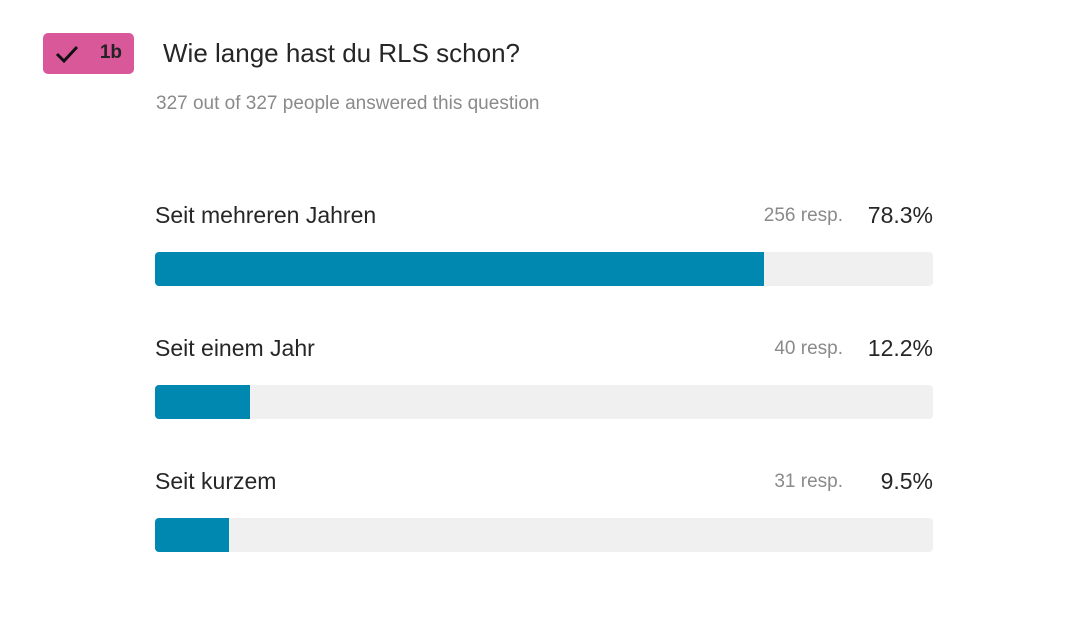 The height and width of the screenshot is (640, 1090). Describe the element at coordinates (906, 481) in the screenshot. I see `percent-label: 9.5%` at that location.